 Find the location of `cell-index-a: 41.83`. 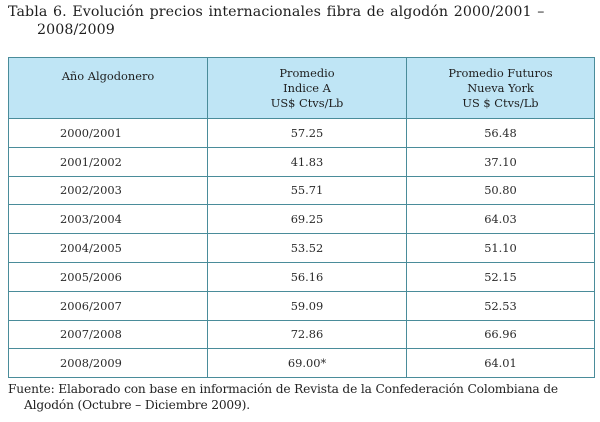

cell-index-a: 41.83 is located at coordinates (307, 161).